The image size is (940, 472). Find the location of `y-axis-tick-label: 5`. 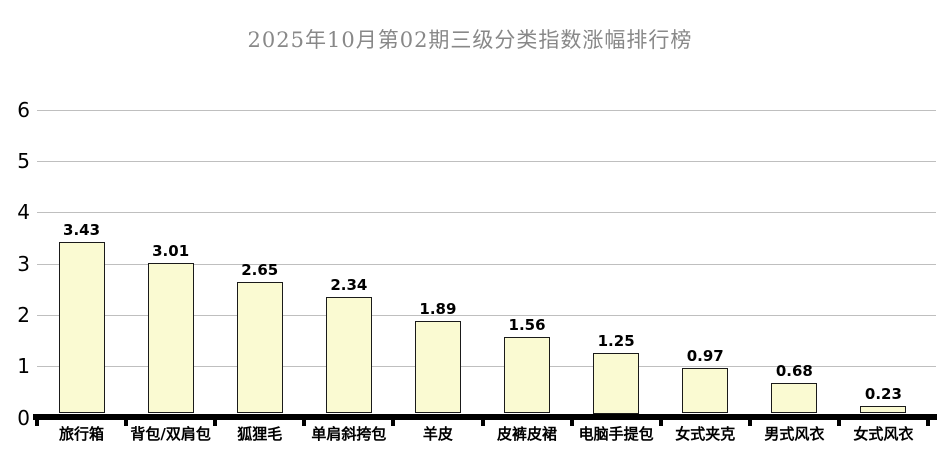

y-axis-tick-label: 5 is located at coordinates (23, 161).